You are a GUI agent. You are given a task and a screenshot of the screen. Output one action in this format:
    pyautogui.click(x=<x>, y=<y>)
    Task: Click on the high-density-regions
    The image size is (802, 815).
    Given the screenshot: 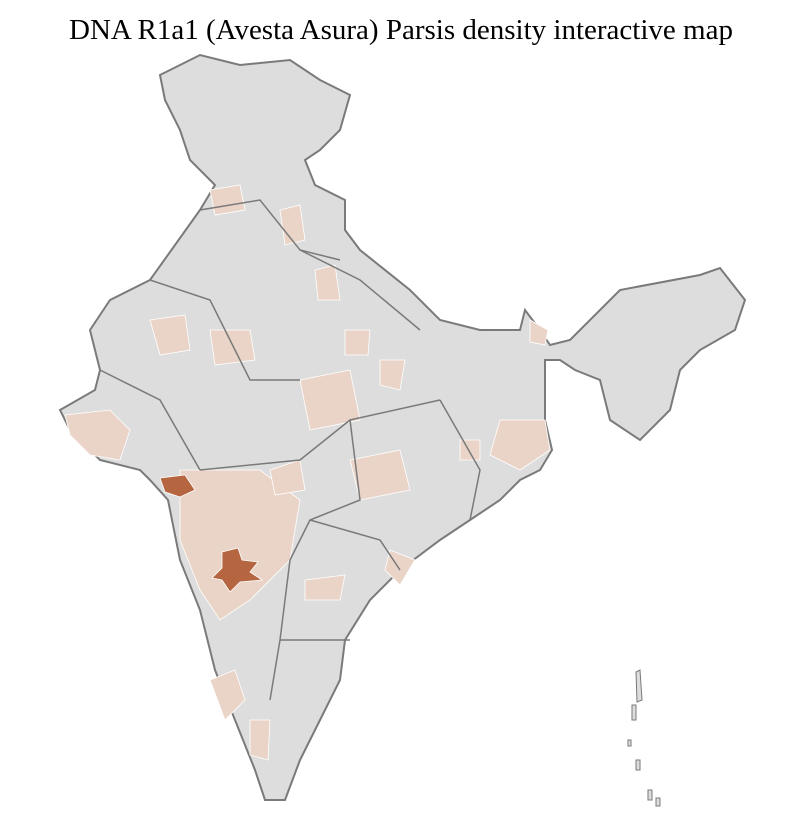 What is the action you would take?
    pyautogui.click(x=211, y=533)
    